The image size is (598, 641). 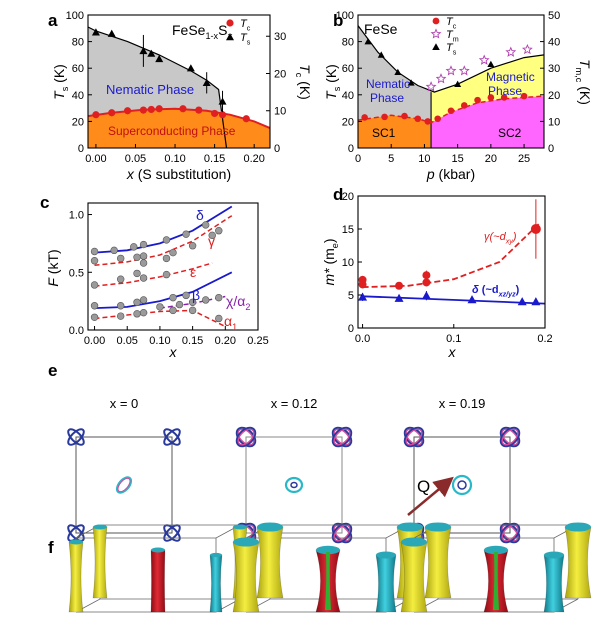 What do you see at coordinates (583, 82) in the screenshot?
I see `y-axis-label-right: Tm,c (K)` at bounding box center [583, 82].